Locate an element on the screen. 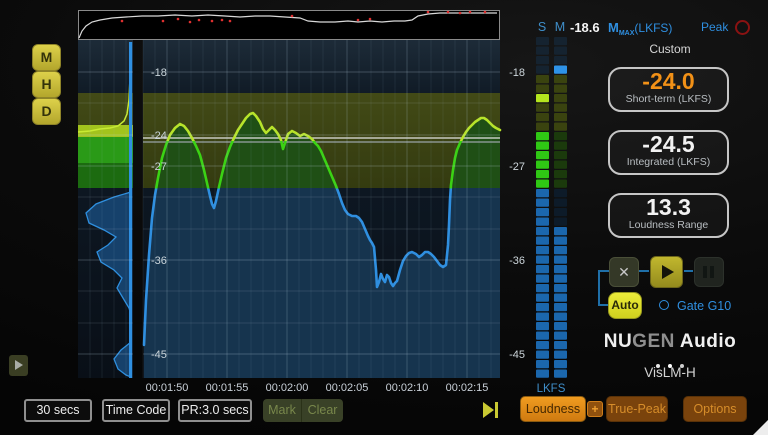 The height and width of the screenshot is (435, 768). mark-button: Mark is located at coordinates (282, 410).